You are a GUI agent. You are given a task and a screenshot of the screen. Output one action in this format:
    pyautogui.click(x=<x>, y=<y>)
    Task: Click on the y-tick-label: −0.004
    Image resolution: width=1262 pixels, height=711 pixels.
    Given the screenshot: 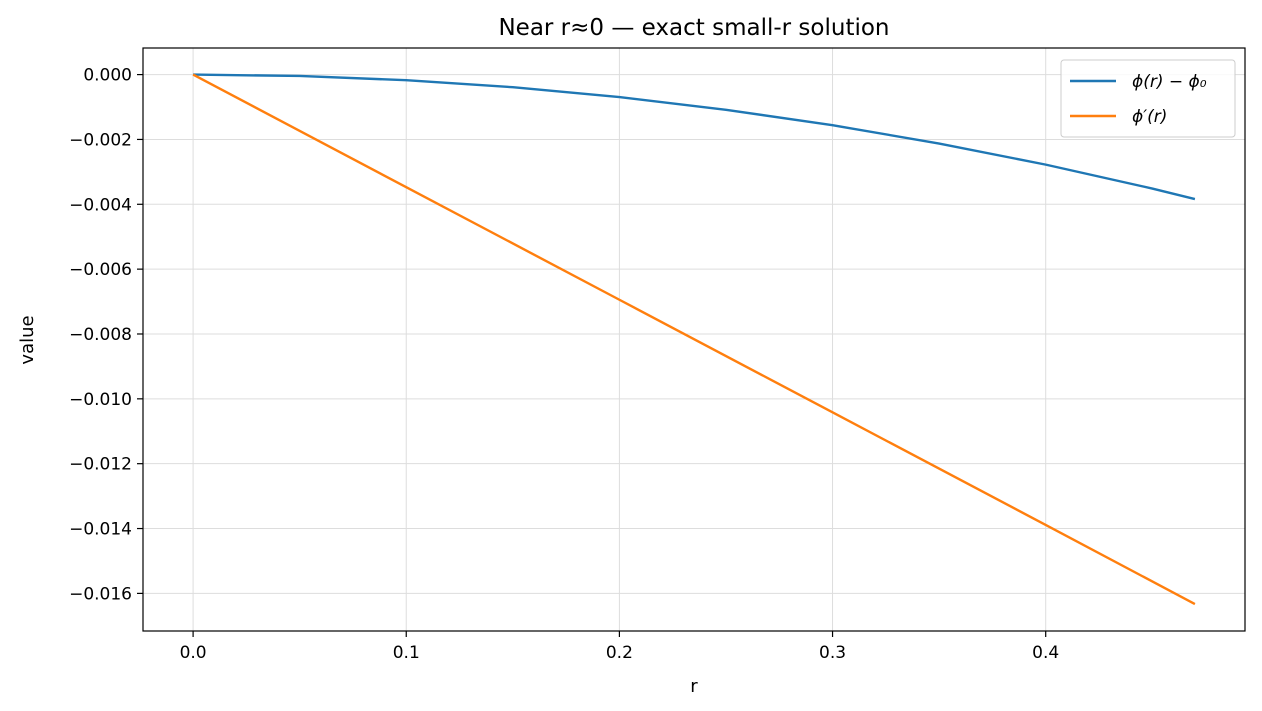 What is the action you would take?
    pyautogui.click(x=100, y=205)
    